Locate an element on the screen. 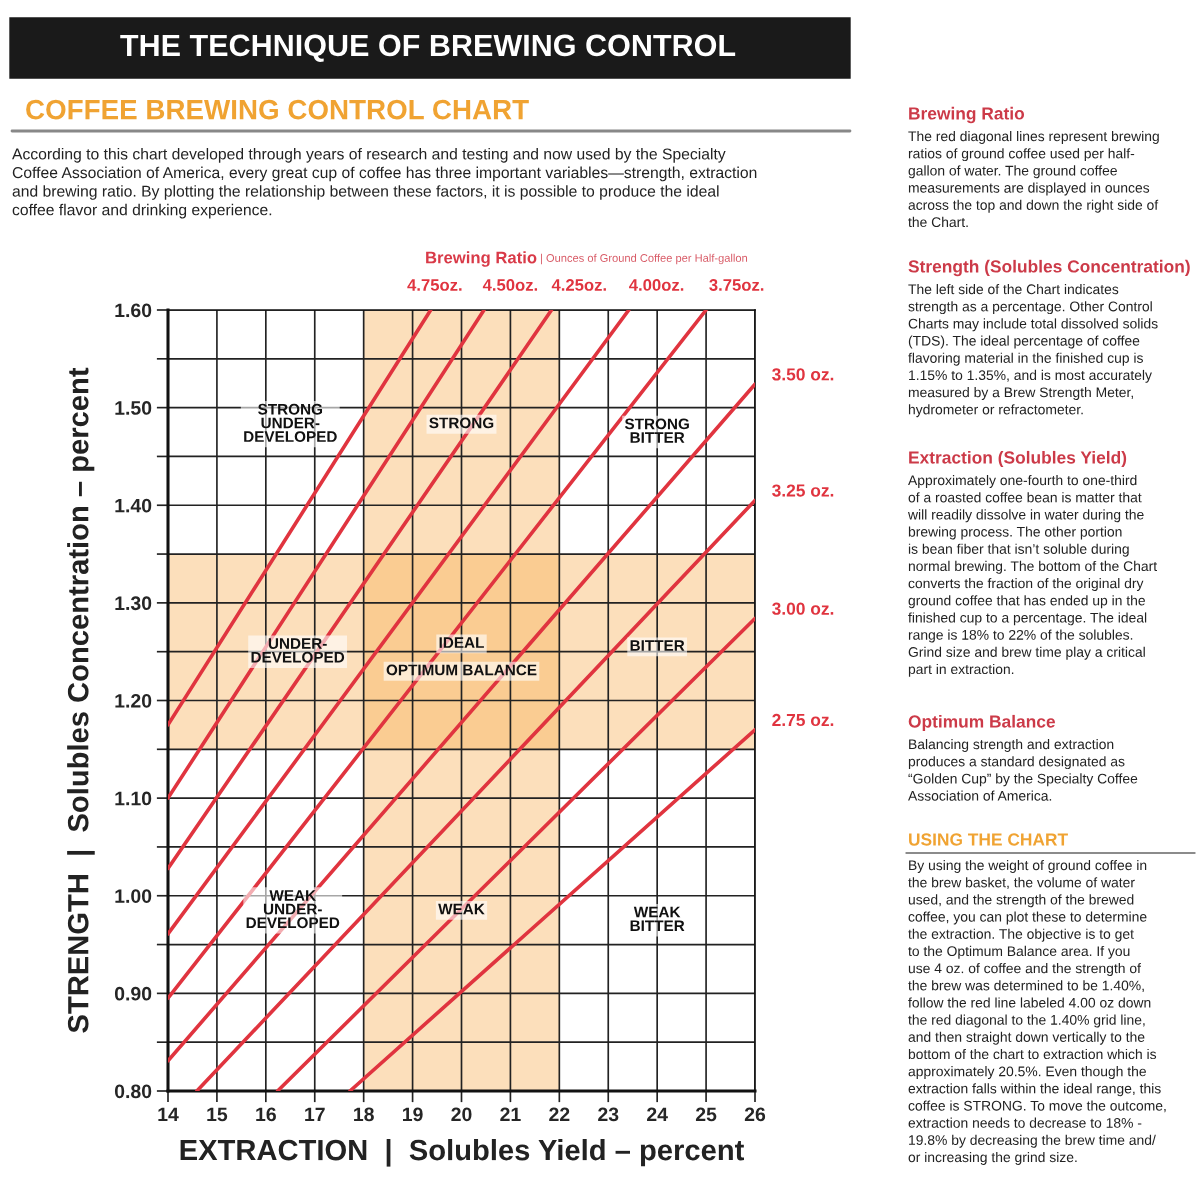 The image size is (1200, 1200). y-axis-title: STRENGTH | Solubles Concentration – percent is located at coordinates (81, 700).